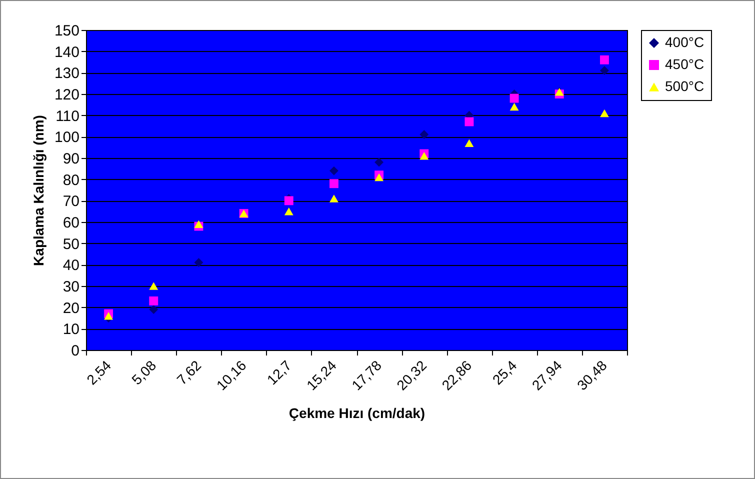 The width and height of the screenshot is (755, 479). I want to click on y-tick-label: 0, so click(75, 351).